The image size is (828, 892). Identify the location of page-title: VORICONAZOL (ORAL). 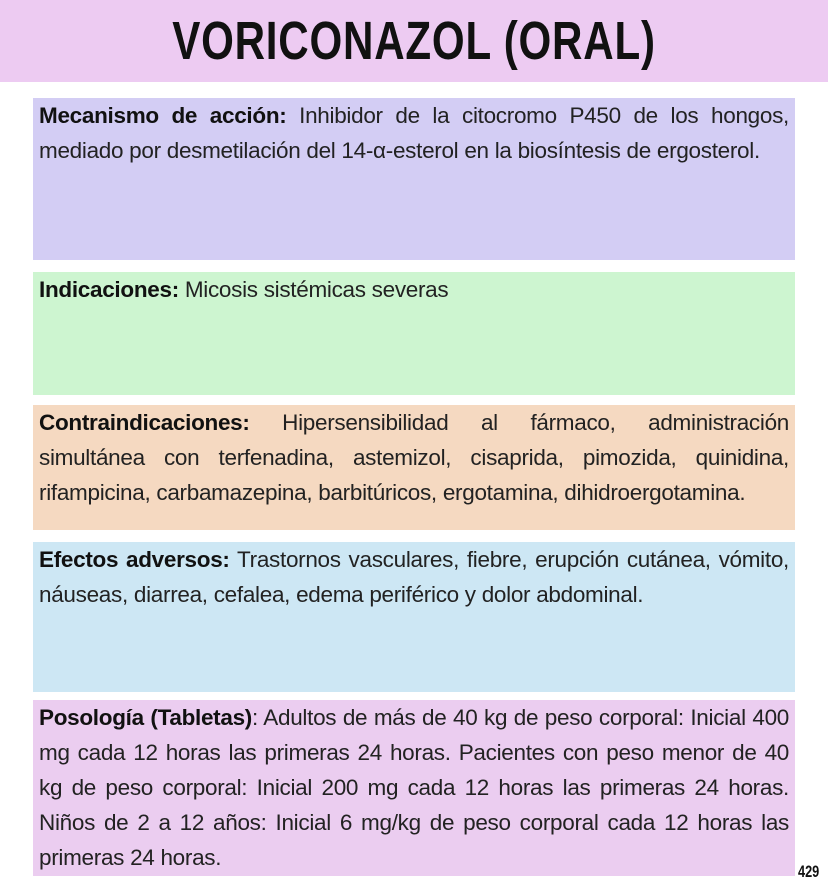
(414, 41).